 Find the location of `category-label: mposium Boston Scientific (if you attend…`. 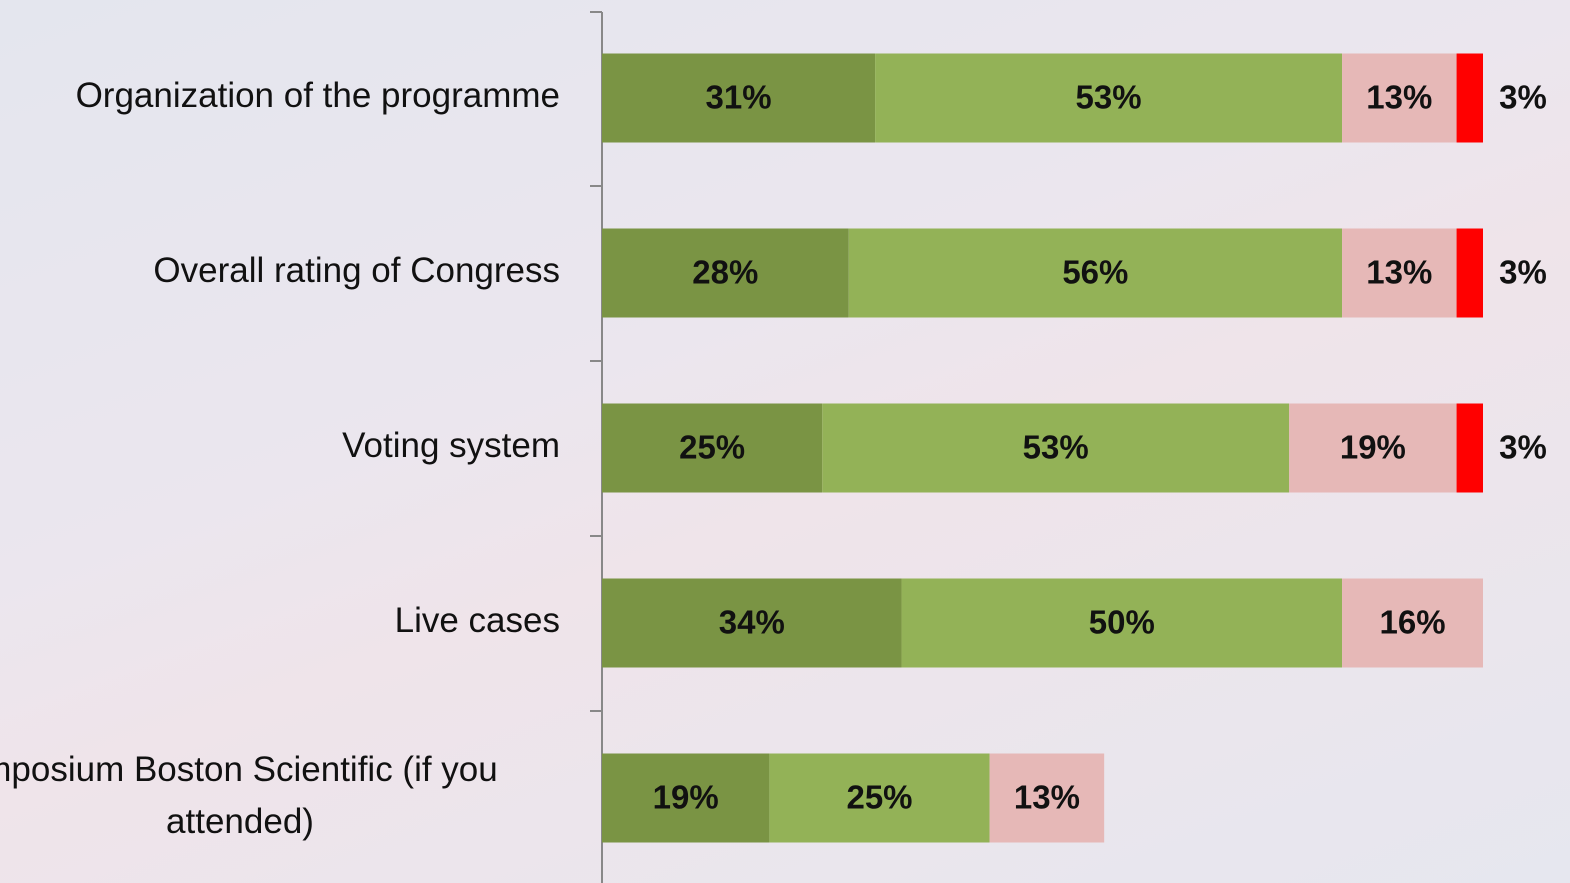

category-label: mposium Boston Scientific (if you attend… is located at coordinates (249, 795).